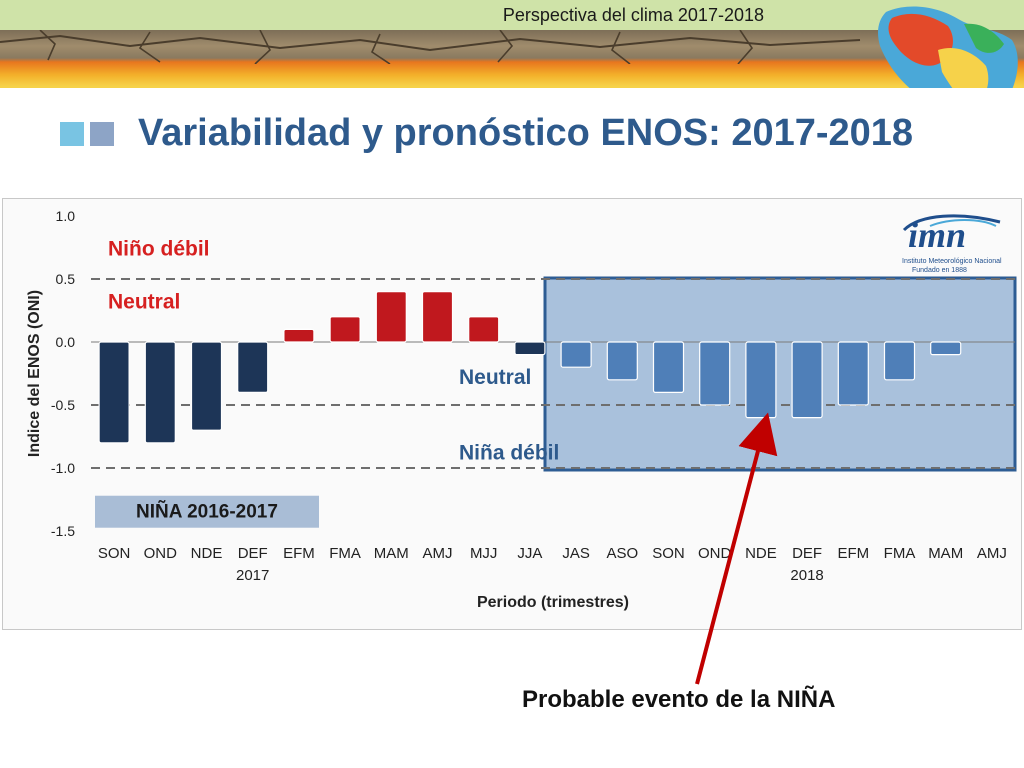 The image size is (1024, 768). I want to click on x-tick-label: JJA, so click(529, 553).